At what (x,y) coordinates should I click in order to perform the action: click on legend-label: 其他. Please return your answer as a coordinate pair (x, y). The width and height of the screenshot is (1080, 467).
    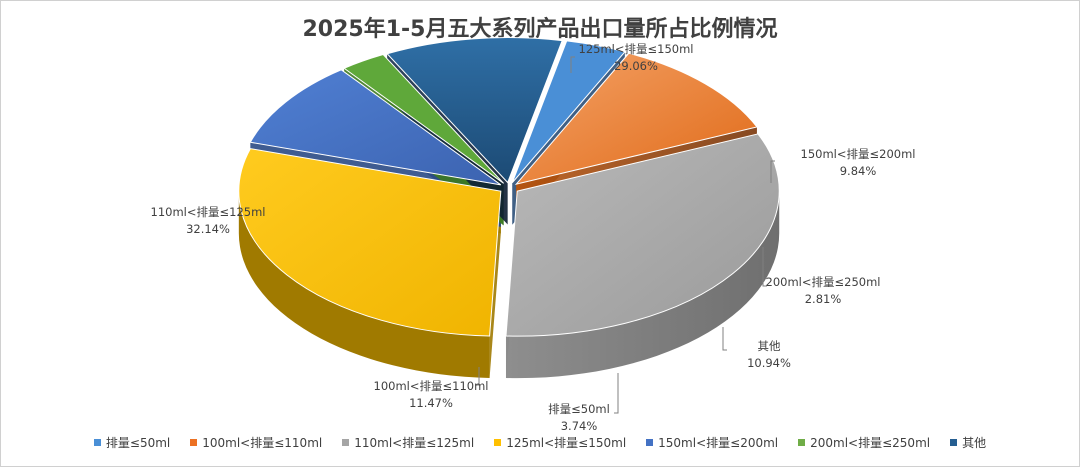
    Looking at the image, I should click on (974, 443).